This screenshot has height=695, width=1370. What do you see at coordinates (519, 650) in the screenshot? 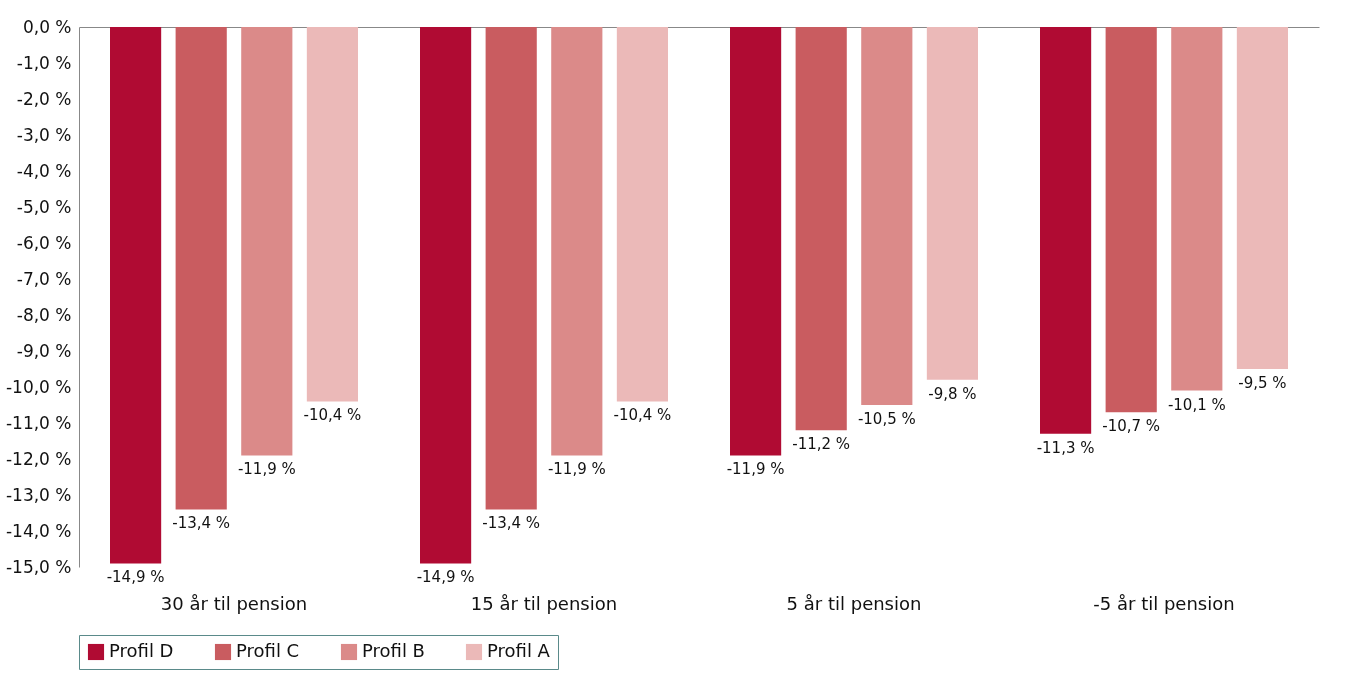
I see `legend-label: Profil A` at bounding box center [519, 650].